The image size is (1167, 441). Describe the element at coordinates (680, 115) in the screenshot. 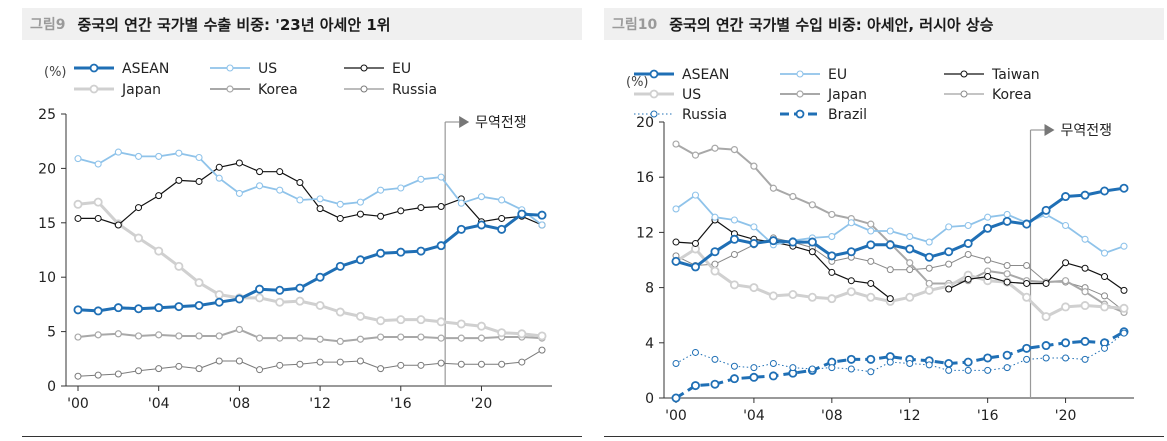

I see `legend-item-russia: Russia` at that location.